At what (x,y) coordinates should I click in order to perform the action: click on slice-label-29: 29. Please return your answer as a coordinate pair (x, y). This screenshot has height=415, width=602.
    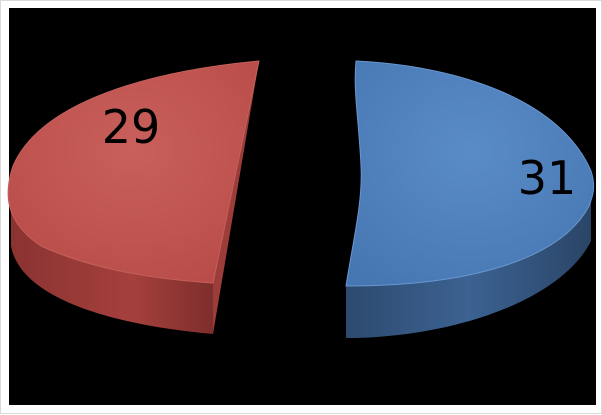
    Looking at the image, I should click on (131, 127).